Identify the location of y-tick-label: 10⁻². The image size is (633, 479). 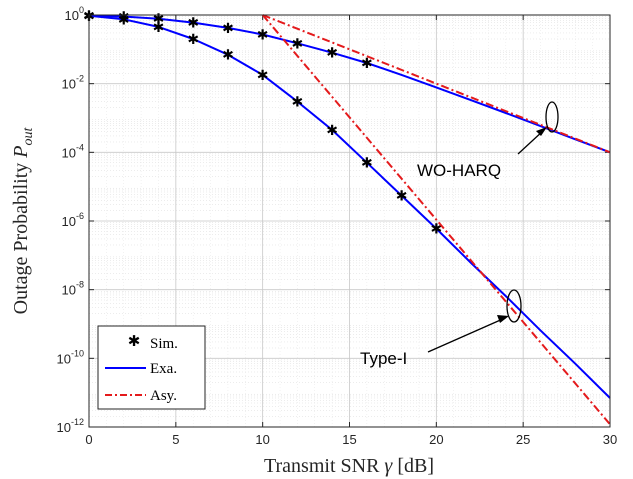
(73, 83).